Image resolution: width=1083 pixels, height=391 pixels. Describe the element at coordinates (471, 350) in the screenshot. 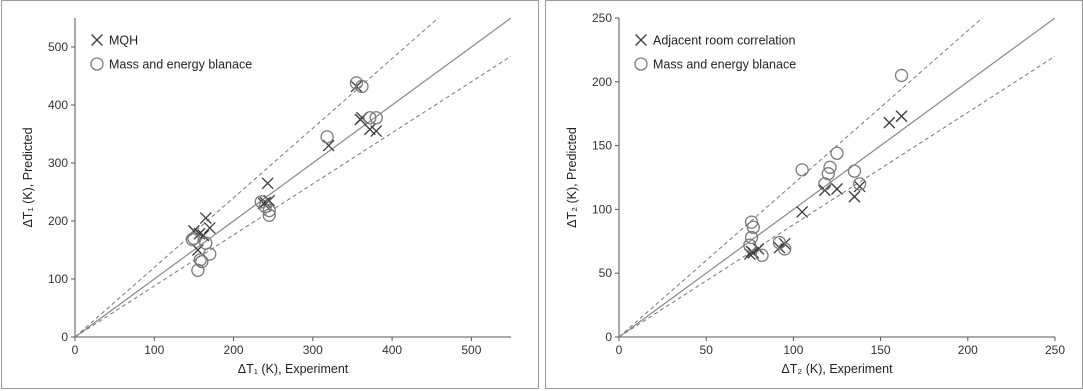

I see `chart0-x-tick-label: 500` at that location.